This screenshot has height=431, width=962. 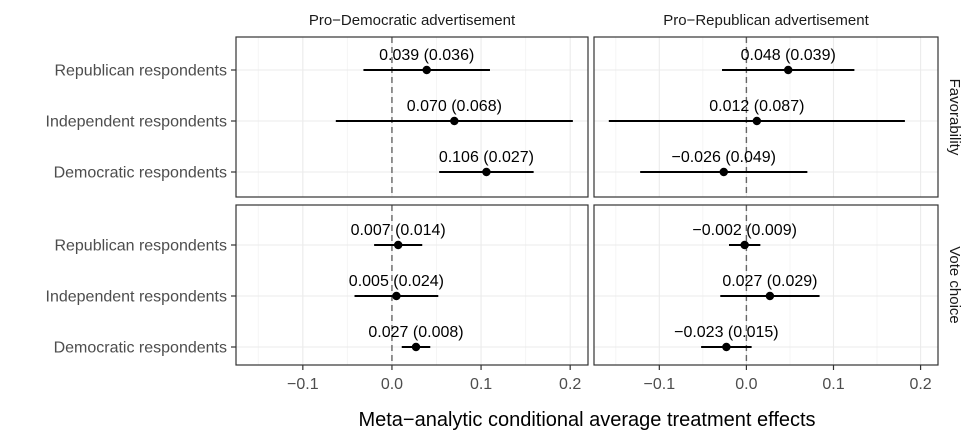 I want to click on facet-column-label: Pro−Democratic advertisement, so click(x=412, y=20).